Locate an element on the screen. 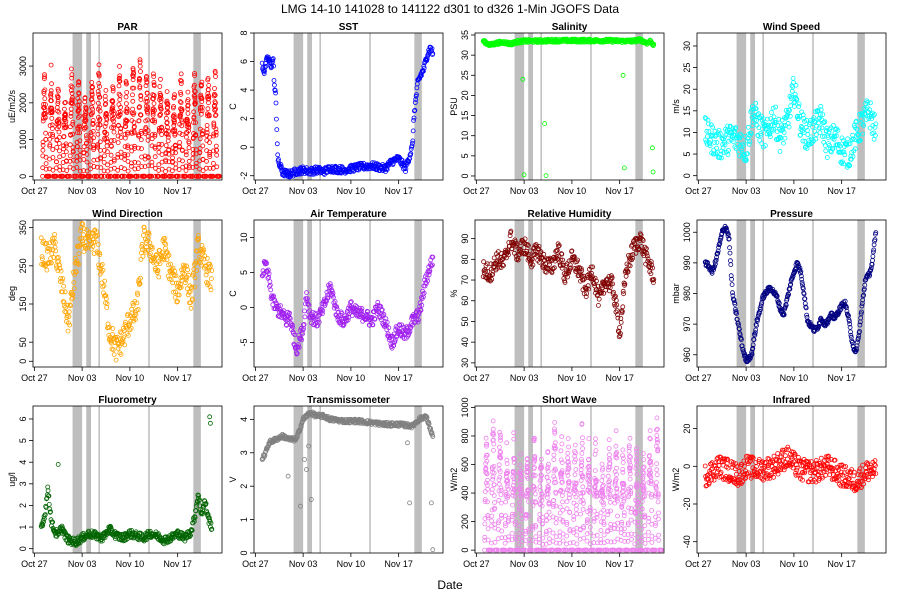 Image resolution: width=900 pixels, height=600 pixels. y-tick-label: 2 is located at coordinates (244, 118).